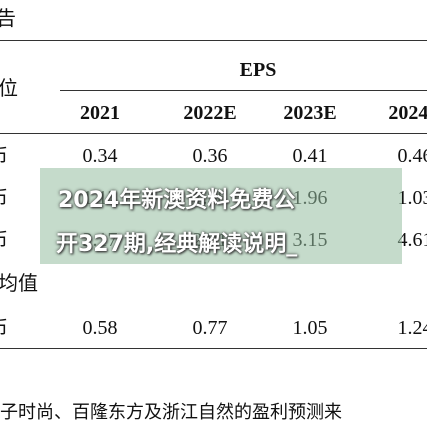 The height and width of the screenshot is (427, 427). What do you see at coordinates (210, 328) in the screenshot?
I see `cell: 0.77` at bounding box center [210, 328].